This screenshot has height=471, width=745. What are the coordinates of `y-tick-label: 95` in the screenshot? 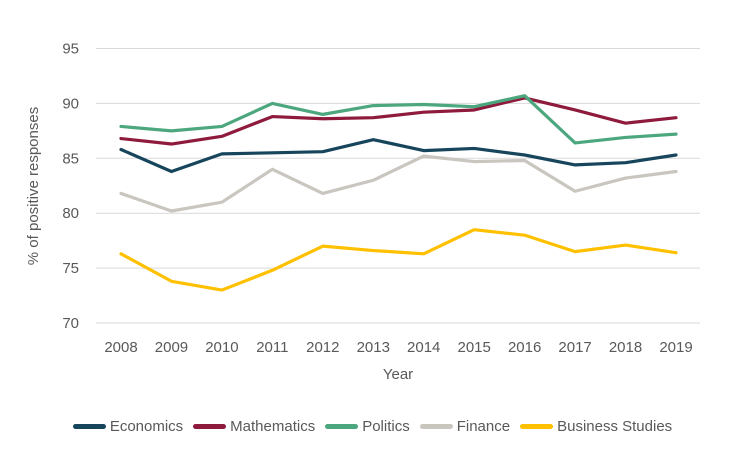 It's located at (70, 49).